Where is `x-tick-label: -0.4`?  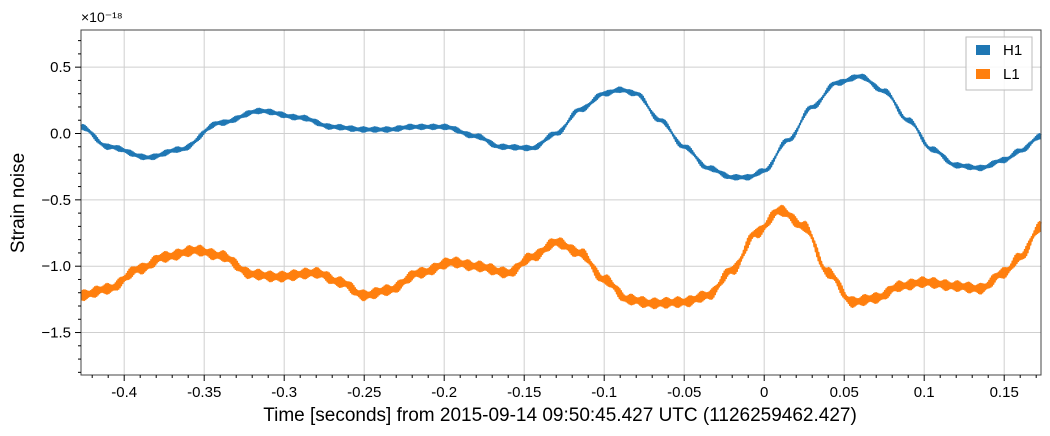
x-tick-label: -0.4 is located at coordinates (124, 392).